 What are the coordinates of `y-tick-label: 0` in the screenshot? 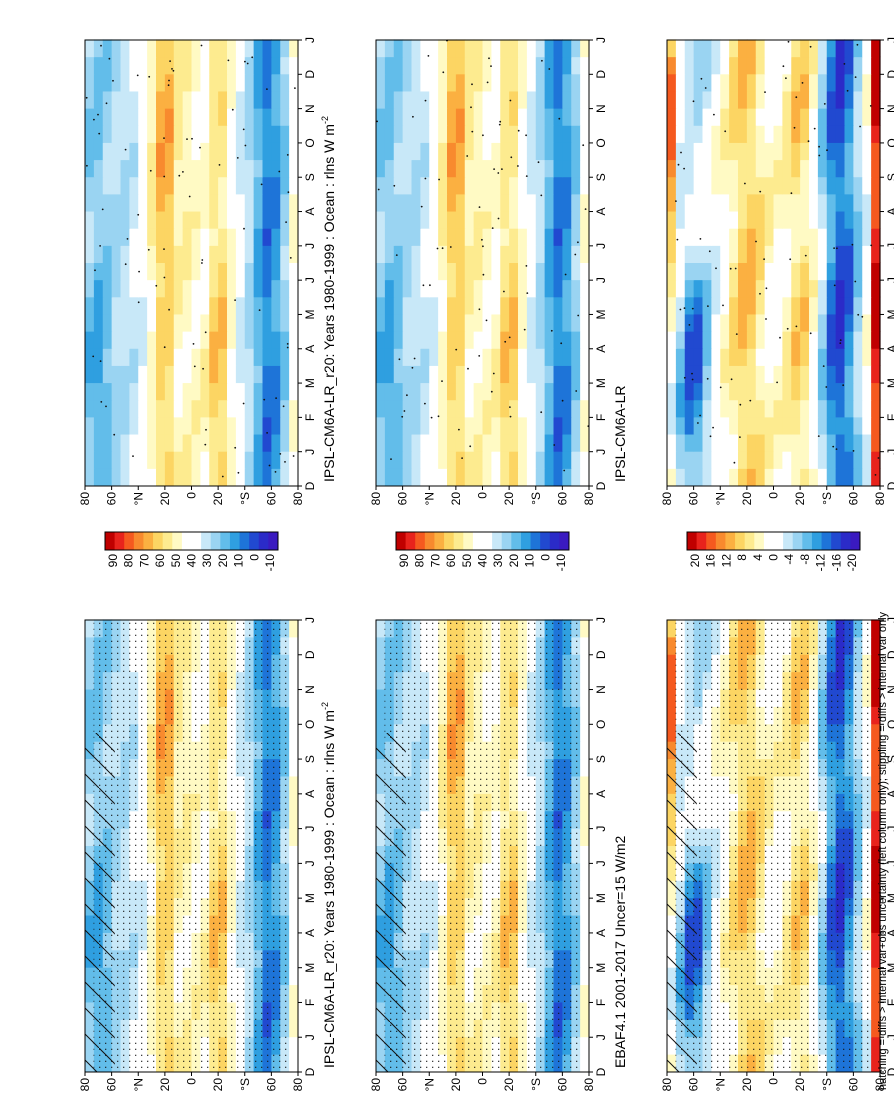 It's located at (483, 1081).